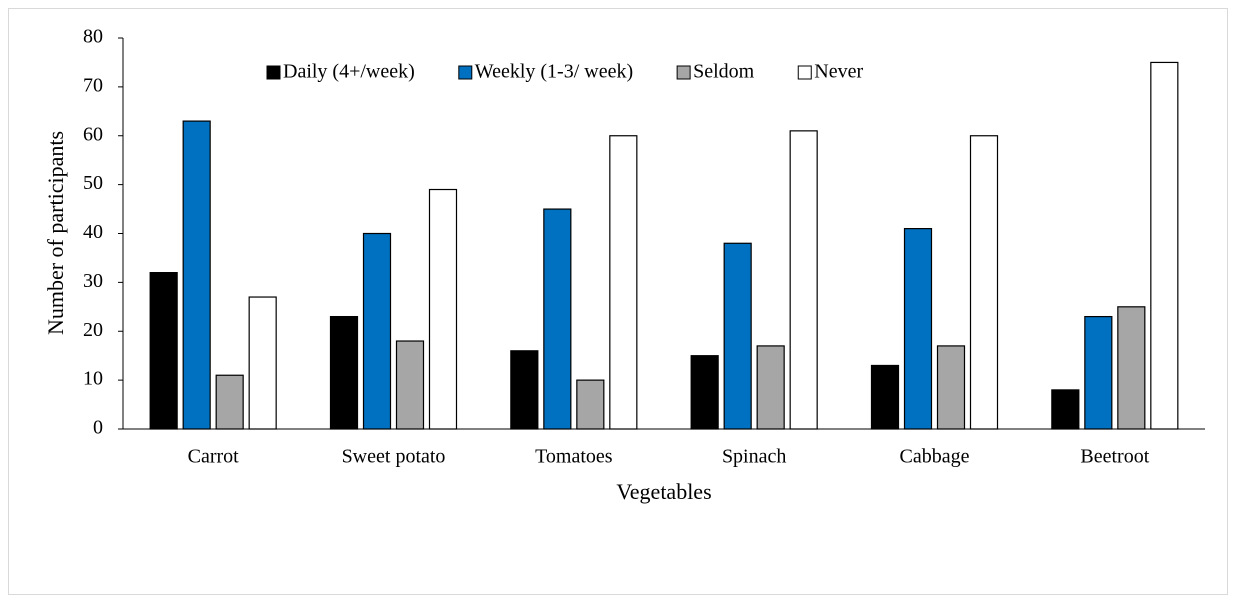 This screenshot has width=1236, height=595. I want to click on legend-label: Daily (4+/week), so click(349, 72).